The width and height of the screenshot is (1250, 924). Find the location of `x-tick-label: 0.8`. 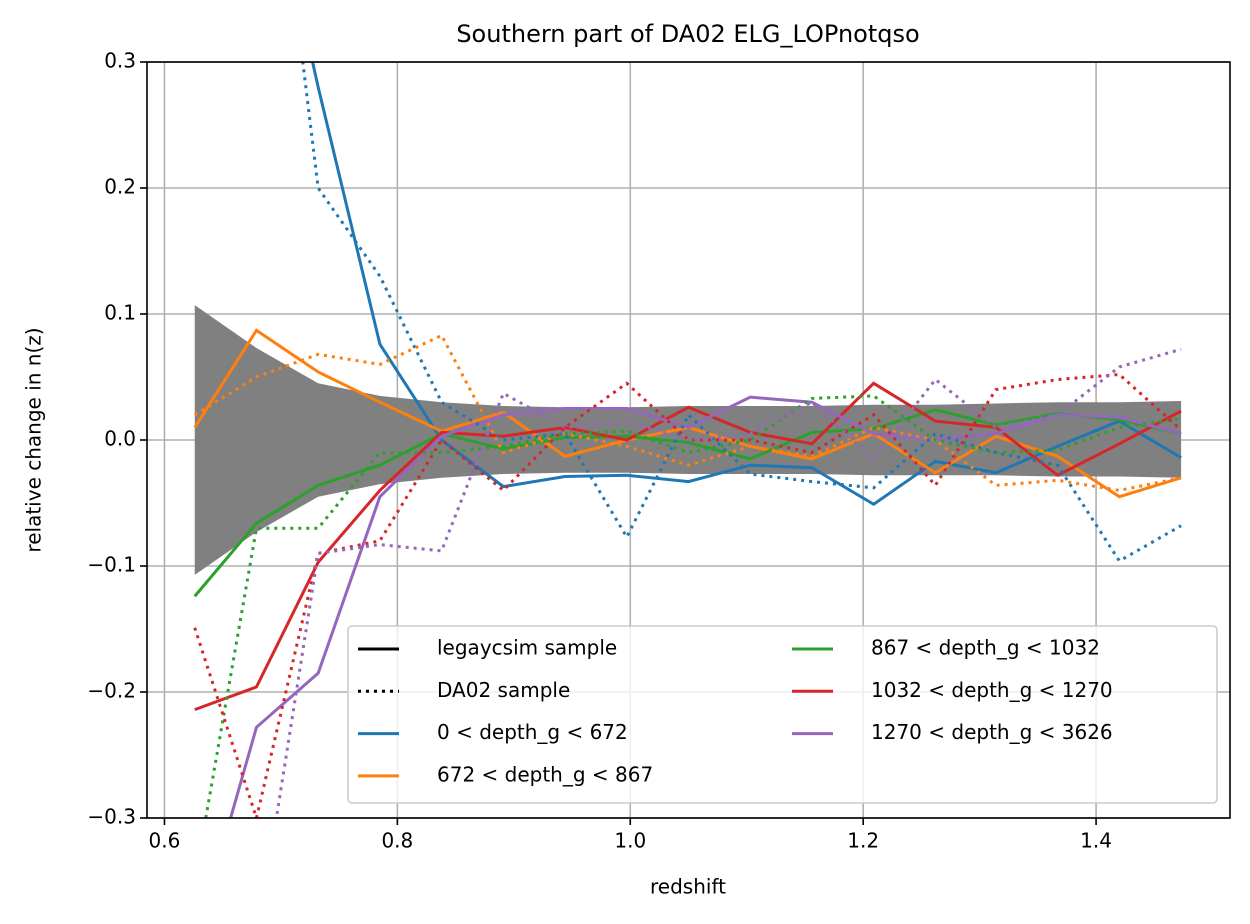

x-tick-label: 0.8 is located at coordinates (397, 841).